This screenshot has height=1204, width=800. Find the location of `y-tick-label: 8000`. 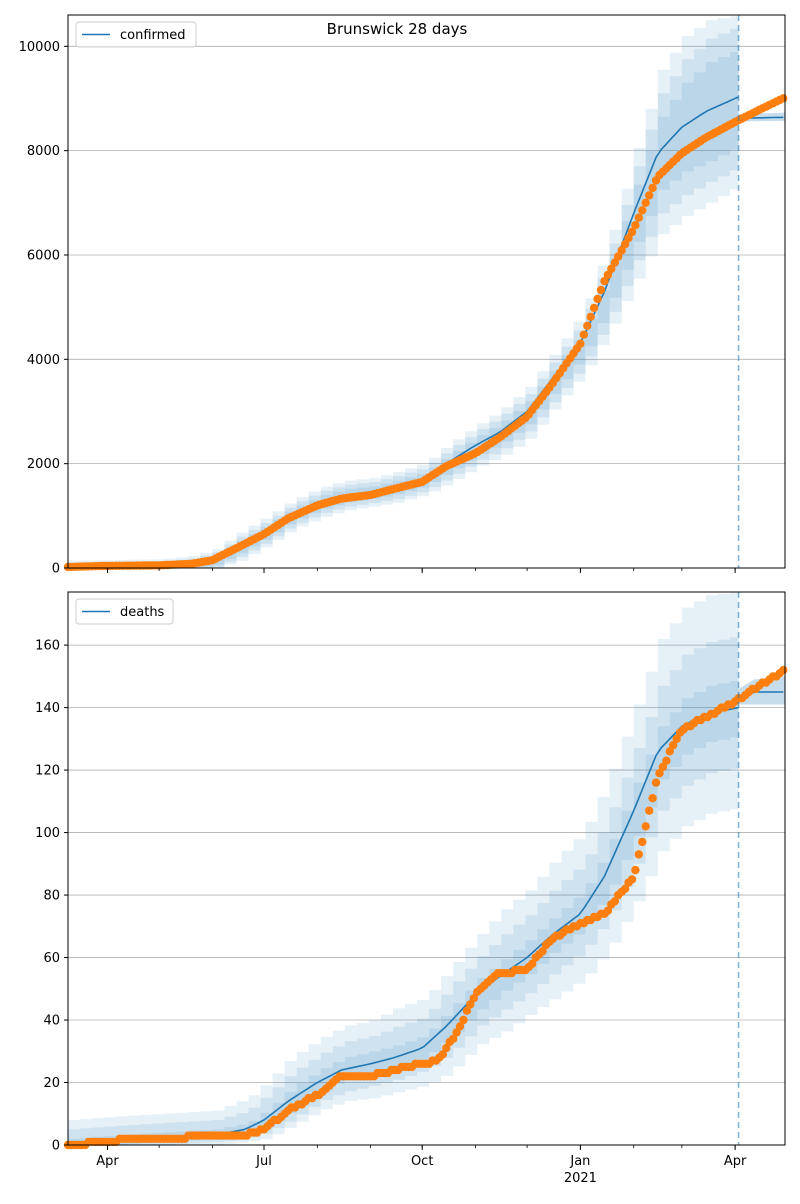

y-tick-label: 8000 is located at coordinates (43, 151).